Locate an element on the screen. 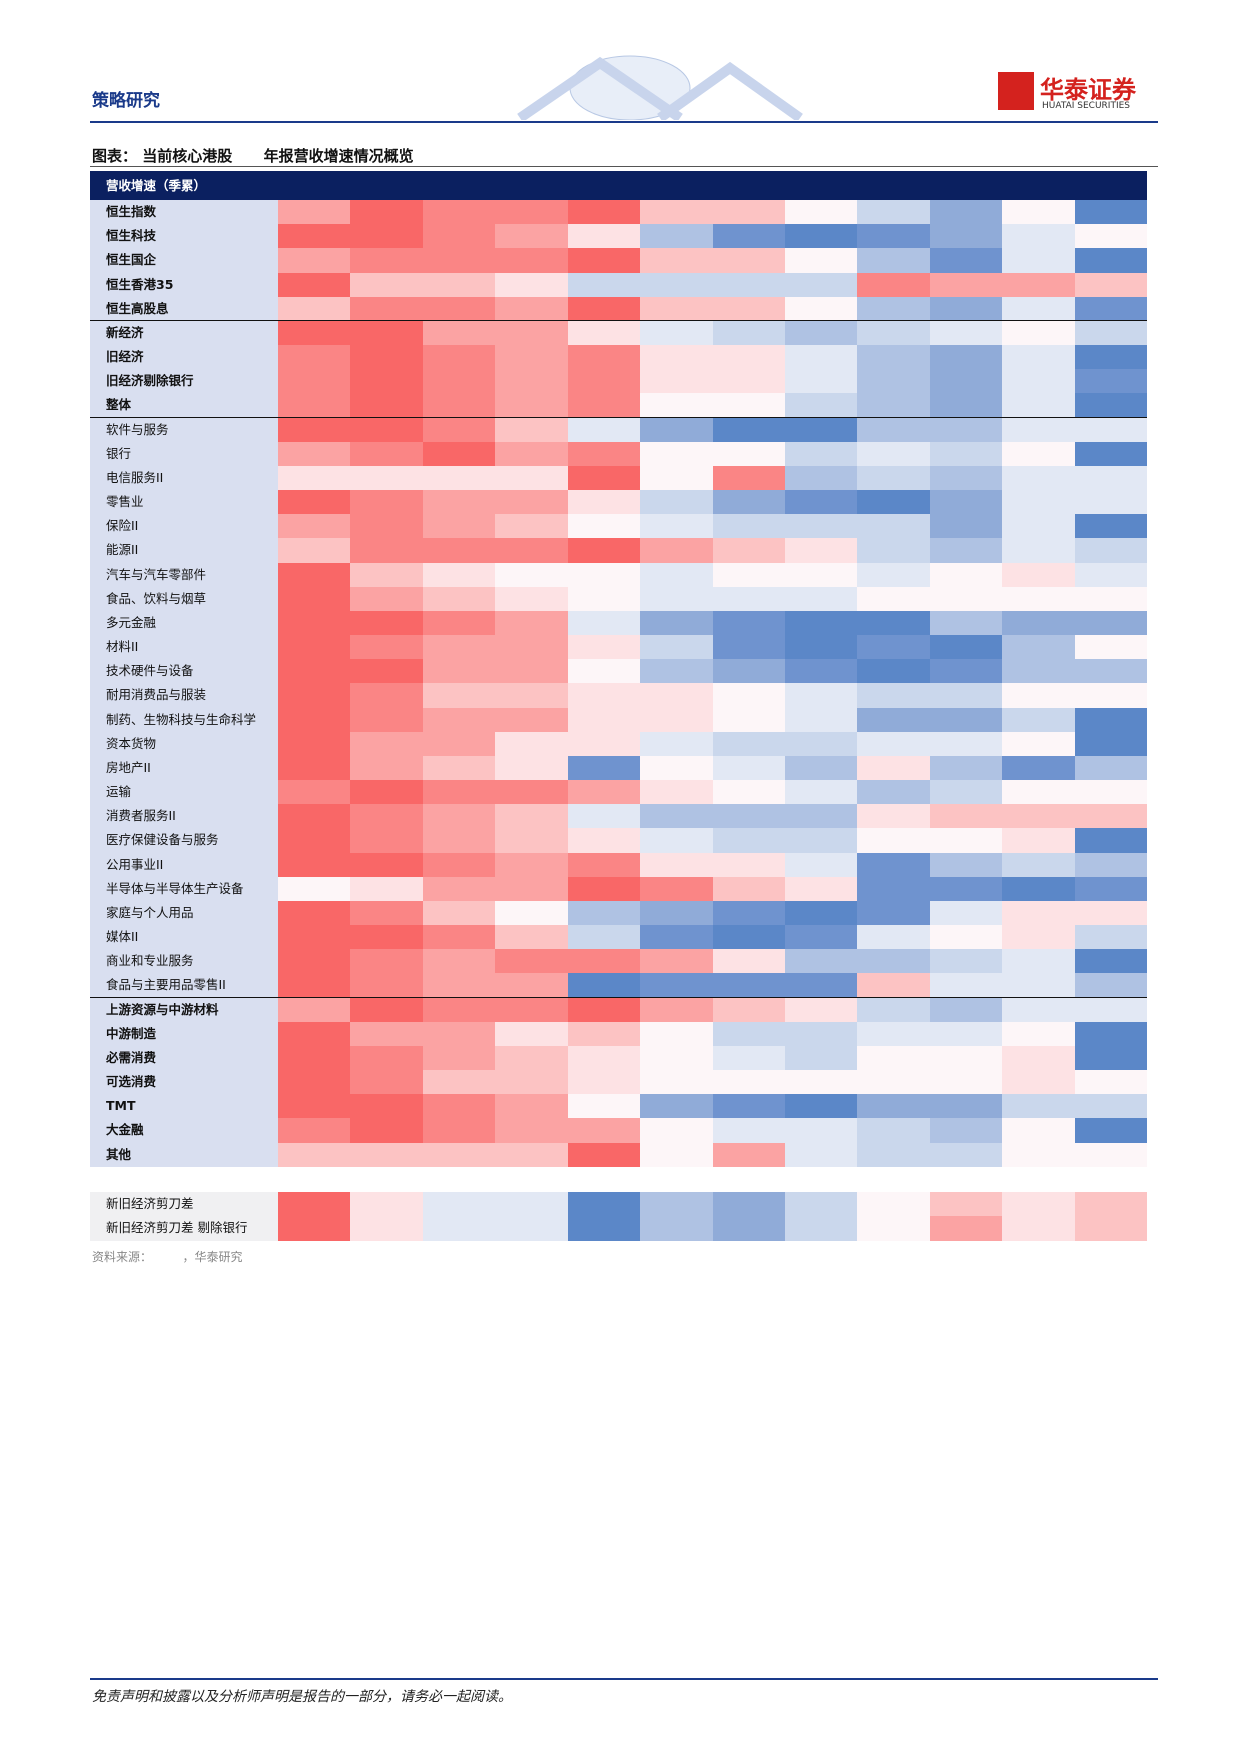 The width and height of the screenshot is (1240, 1754). row-label: 电信服务II is located at coordinates (135, 477).